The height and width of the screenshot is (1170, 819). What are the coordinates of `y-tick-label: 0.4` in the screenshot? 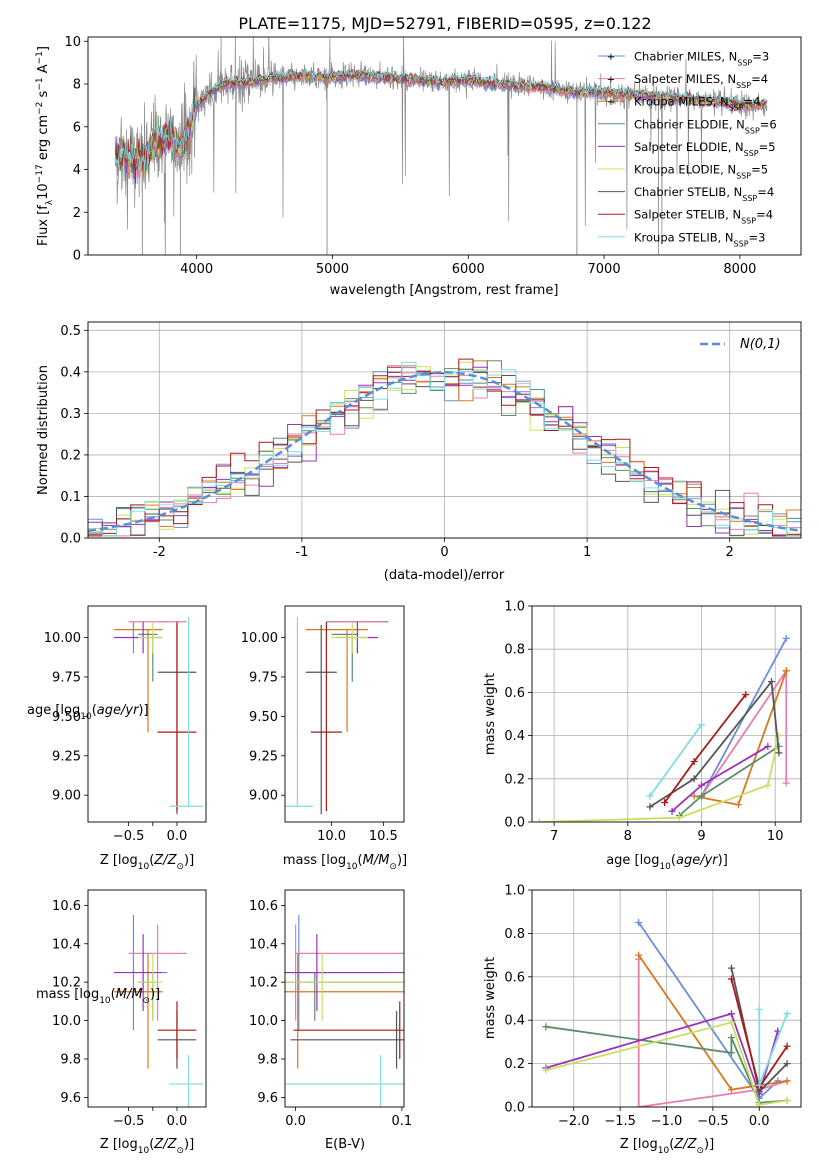 It's located at (70, 372).